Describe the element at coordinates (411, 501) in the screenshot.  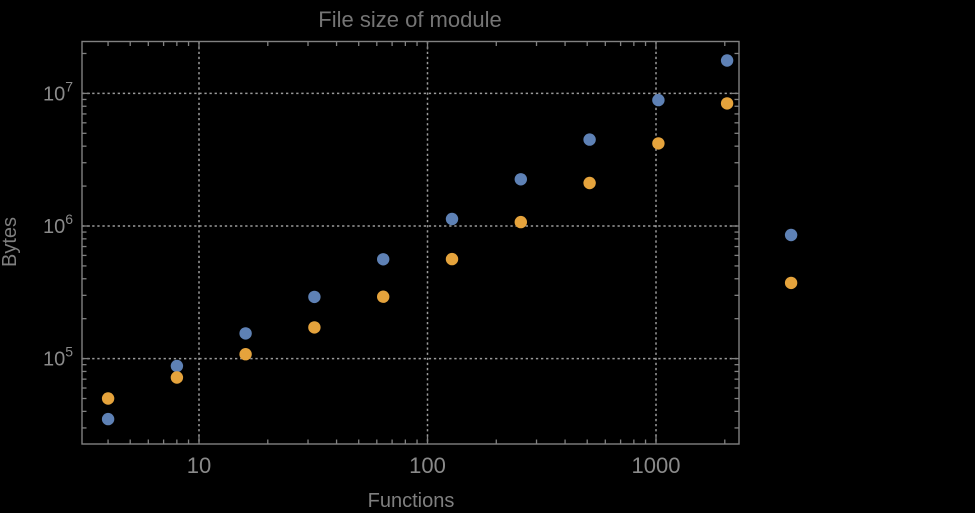
I see `x-axis-label: Functions` at that location.